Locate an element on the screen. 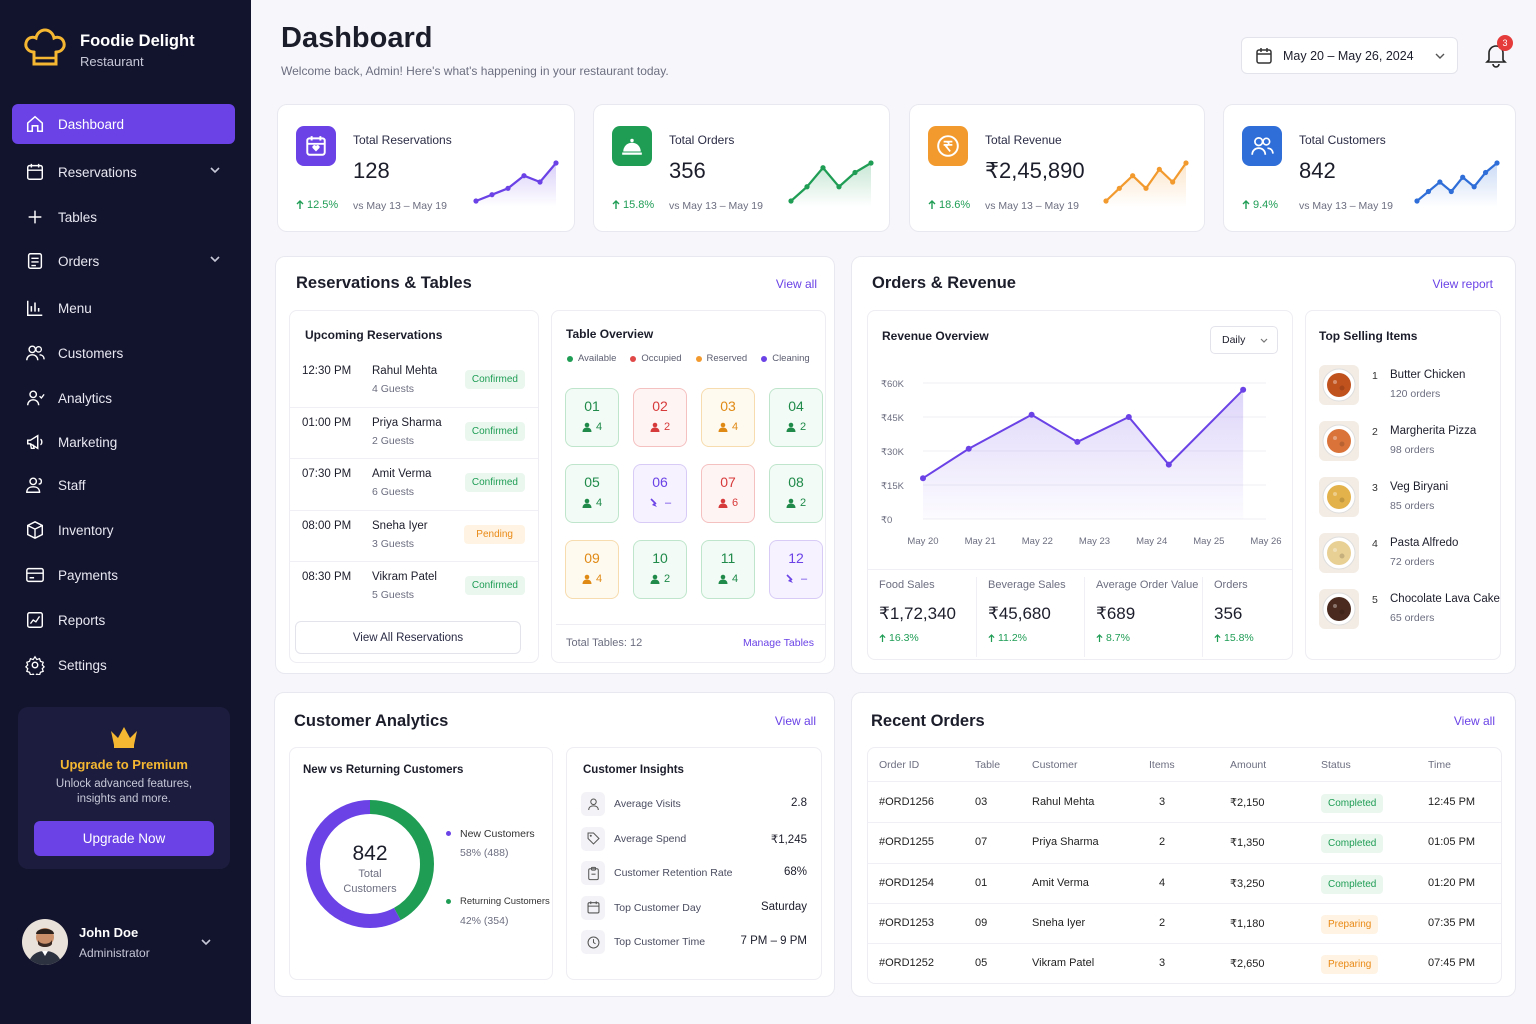 The width and height of the screenshot is (1536, 1024). revenue-point is located at coordinates (1243, 389).